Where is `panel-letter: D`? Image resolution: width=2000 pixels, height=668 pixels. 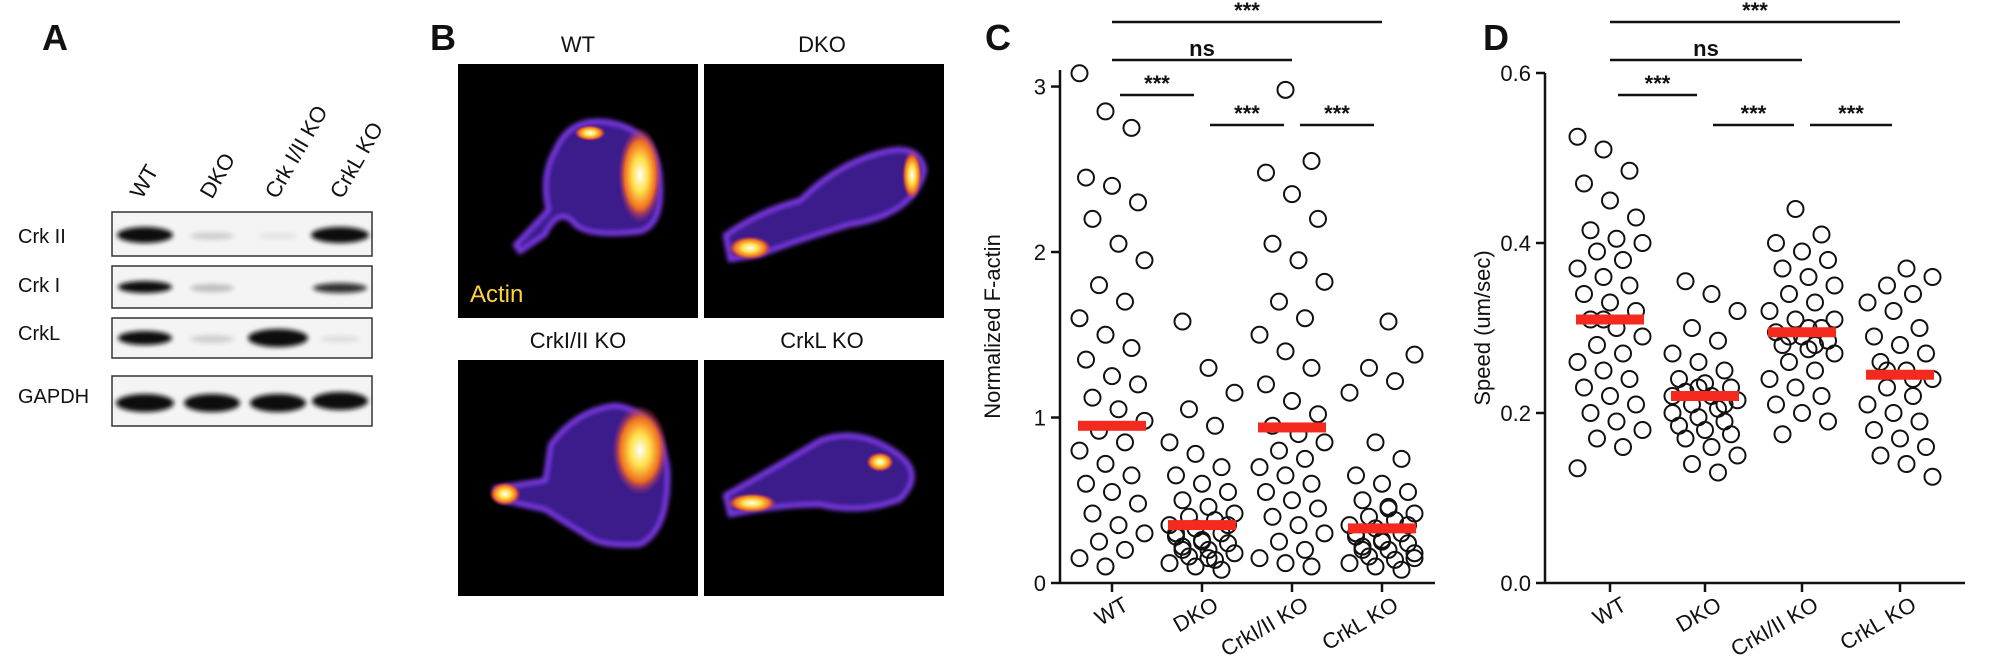
panel-letter: D is located at coordinates (1496, 37).